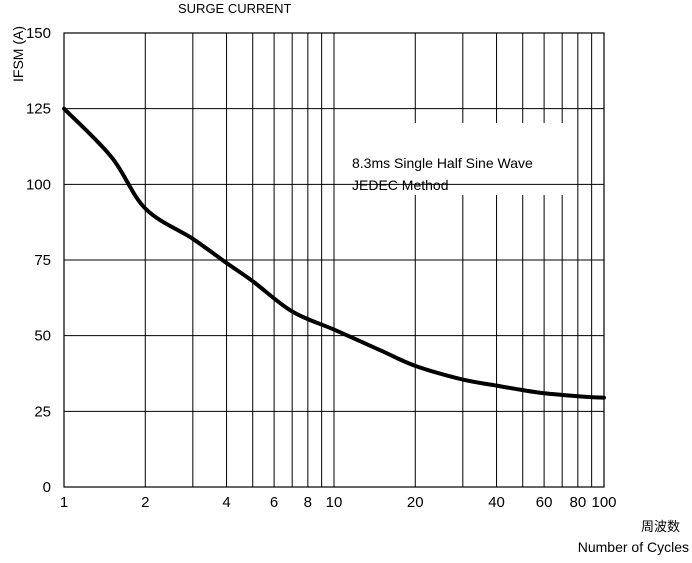  What do you see at coordinates (38, 33) in the screenshot?
I see `y-tick-label: 150` at bounding box center [38, 33].